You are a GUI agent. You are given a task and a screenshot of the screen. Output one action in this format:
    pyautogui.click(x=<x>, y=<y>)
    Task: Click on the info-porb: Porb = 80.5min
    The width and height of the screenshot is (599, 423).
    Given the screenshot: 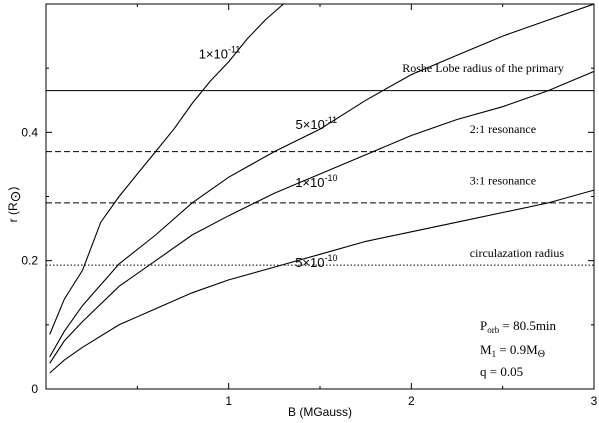 What is the action you would take?
    pyautogui.click(x=518, y=326)
    